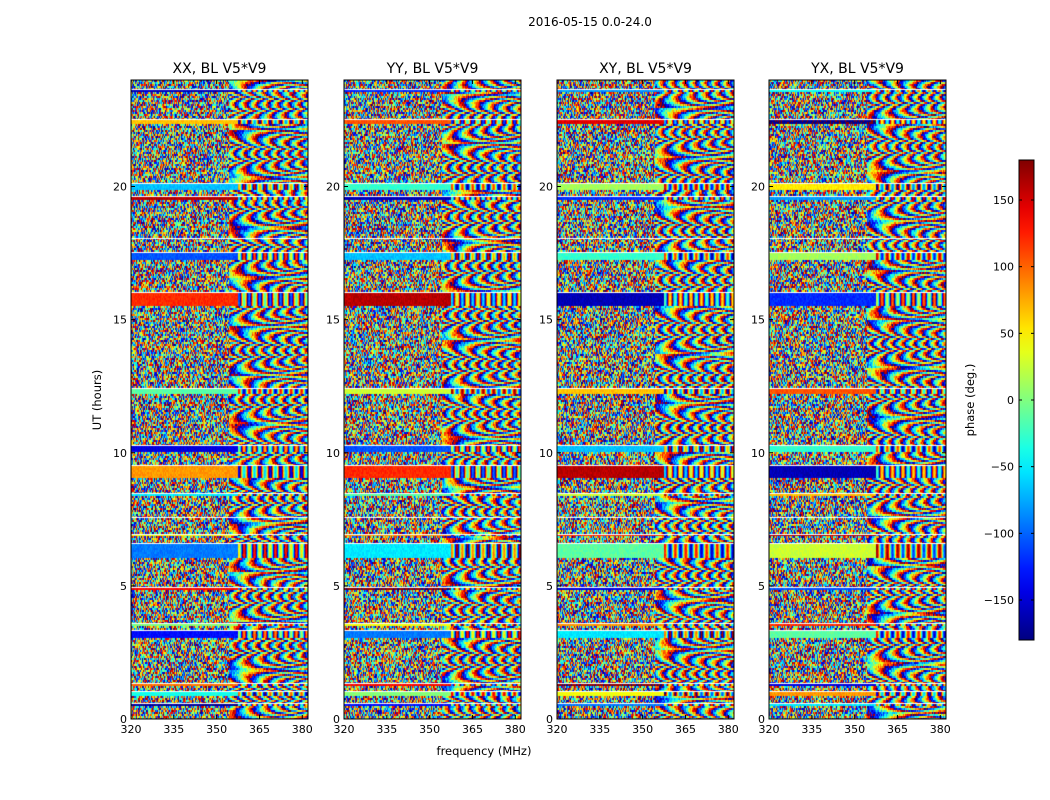 The image size is (1050, 800). I want to click on colorbar-tick-label: −50, so click(1002, 467).